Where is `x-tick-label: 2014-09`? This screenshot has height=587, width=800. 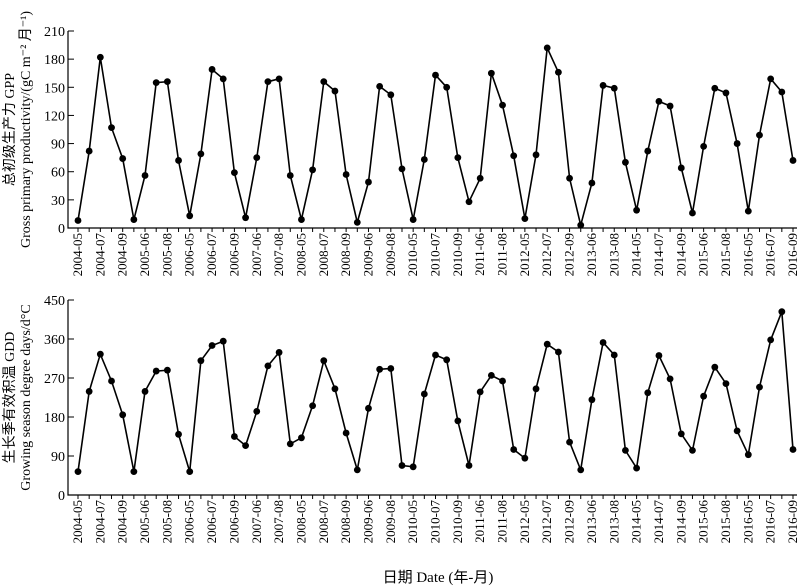 x-tick-label: 2014-09 is located at coordinates (680, 521).